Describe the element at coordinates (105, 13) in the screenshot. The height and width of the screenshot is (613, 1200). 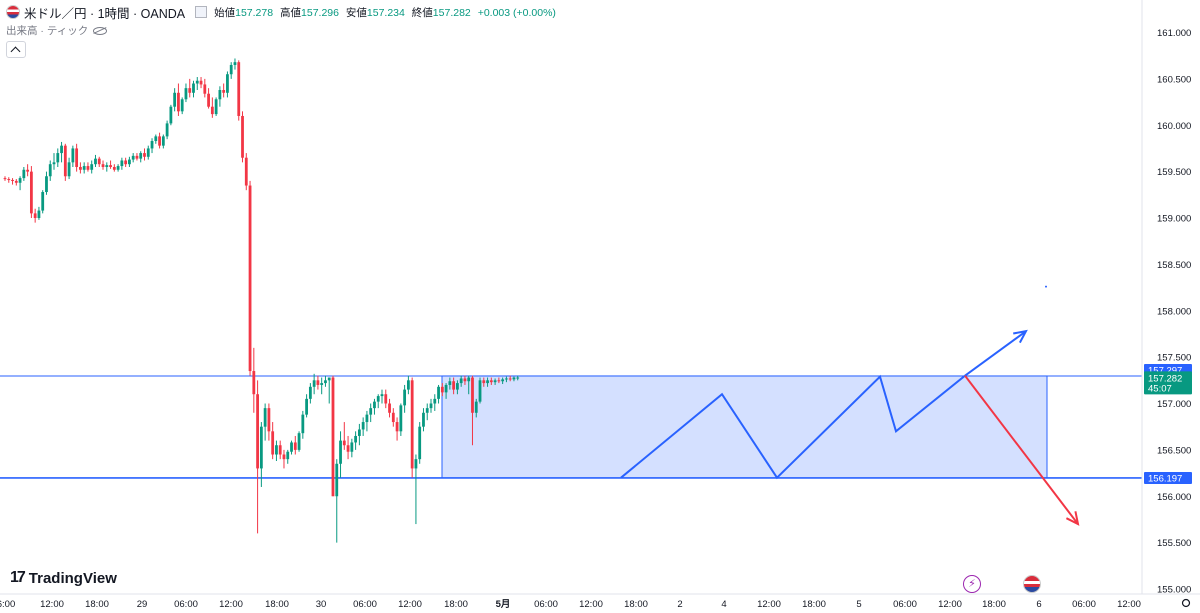
I see `symbol-title: 米ドル／円 · 1時間 · OANDA` at that location.